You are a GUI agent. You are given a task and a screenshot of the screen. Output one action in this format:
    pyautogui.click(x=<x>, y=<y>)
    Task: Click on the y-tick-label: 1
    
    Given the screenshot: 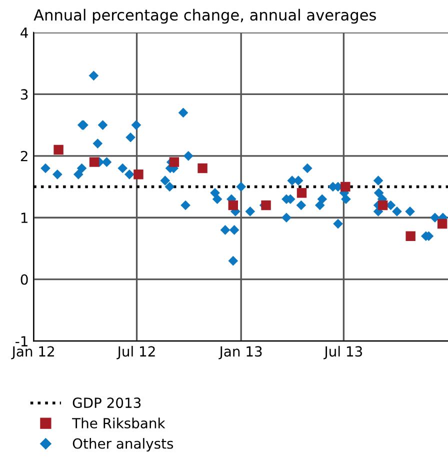 What is the action you would take?
    pyautogui.click(x=24, y=217)
    